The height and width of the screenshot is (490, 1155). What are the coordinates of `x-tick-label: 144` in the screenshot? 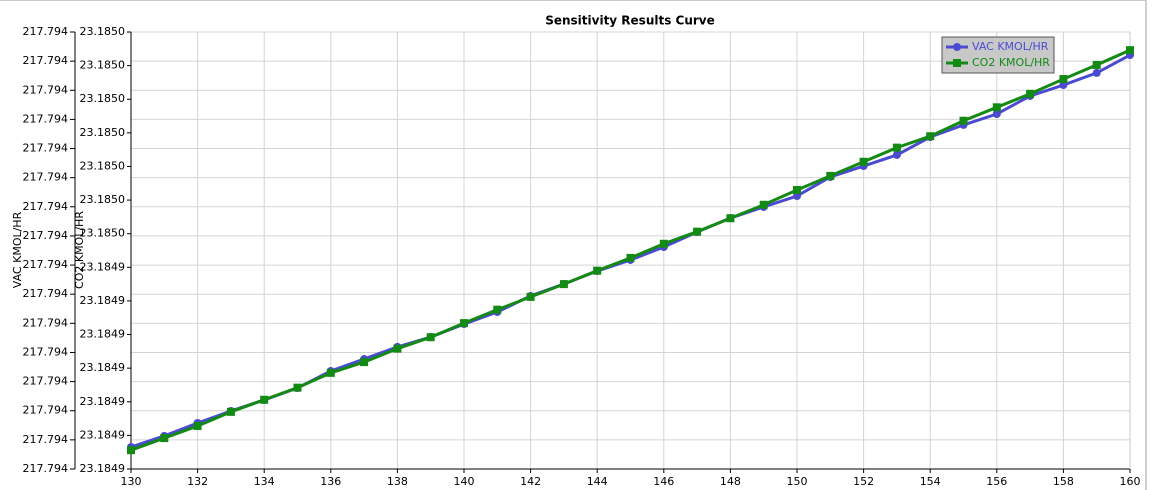 It's located at (597, 481).